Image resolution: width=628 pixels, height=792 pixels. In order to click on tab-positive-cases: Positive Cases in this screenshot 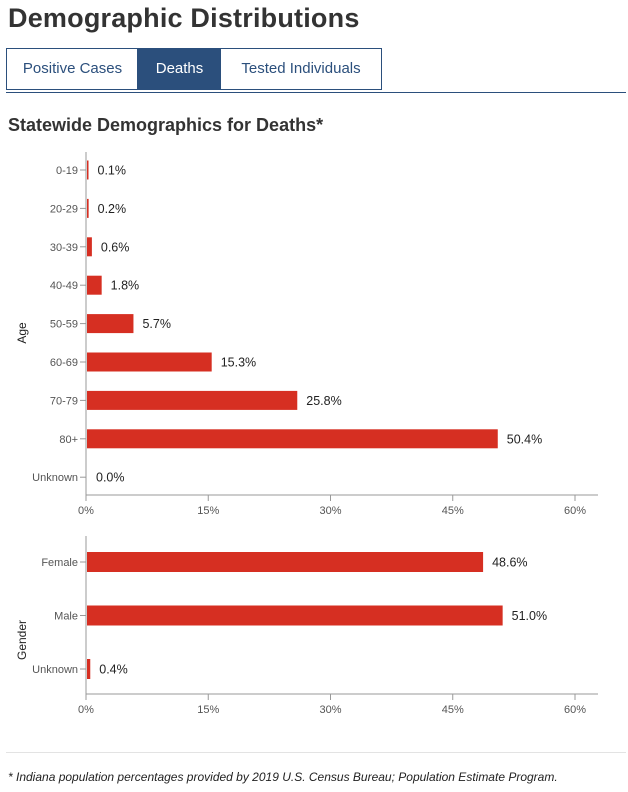, I will do `click(72, 69)`.